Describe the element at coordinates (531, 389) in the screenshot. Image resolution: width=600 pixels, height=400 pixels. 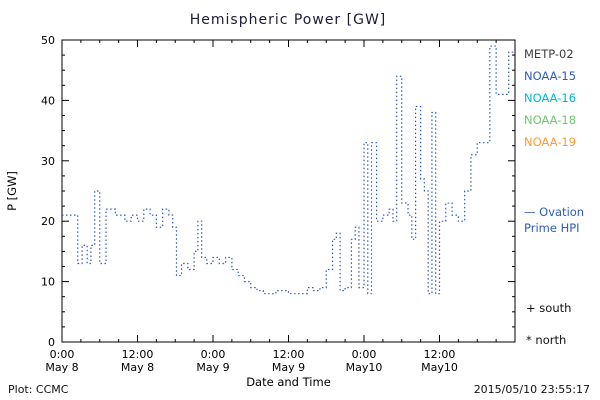
I see `plot-timestamp: 2015/05/10 23:55:17` at that location.